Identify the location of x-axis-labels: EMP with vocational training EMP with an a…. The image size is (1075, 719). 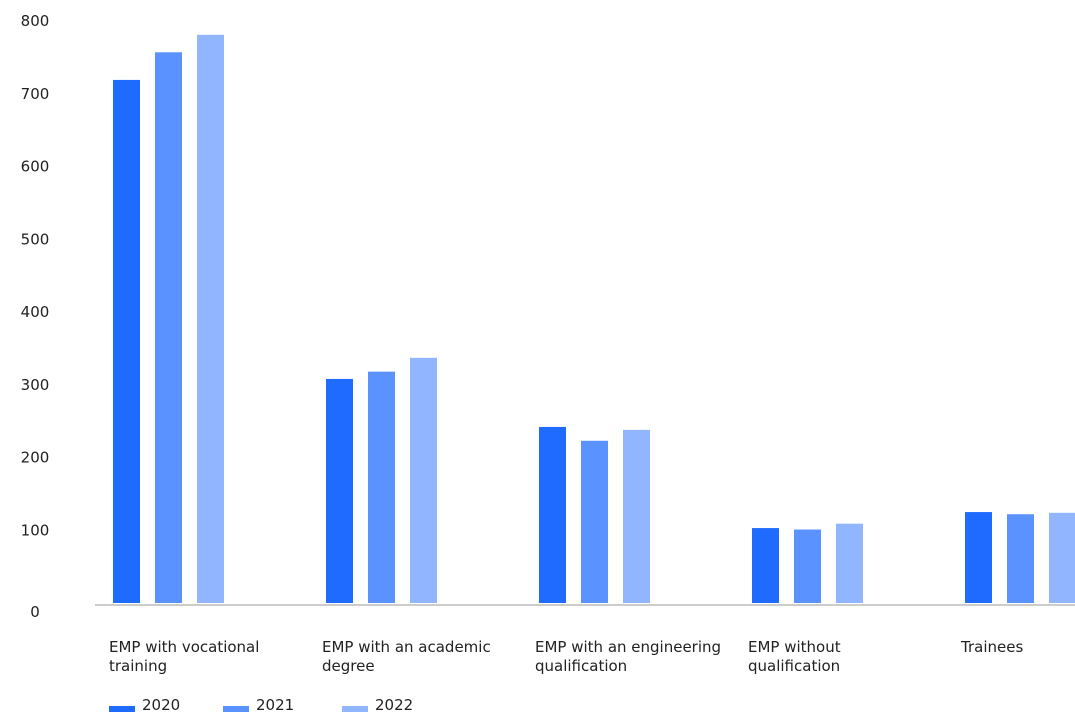
(566, 656).